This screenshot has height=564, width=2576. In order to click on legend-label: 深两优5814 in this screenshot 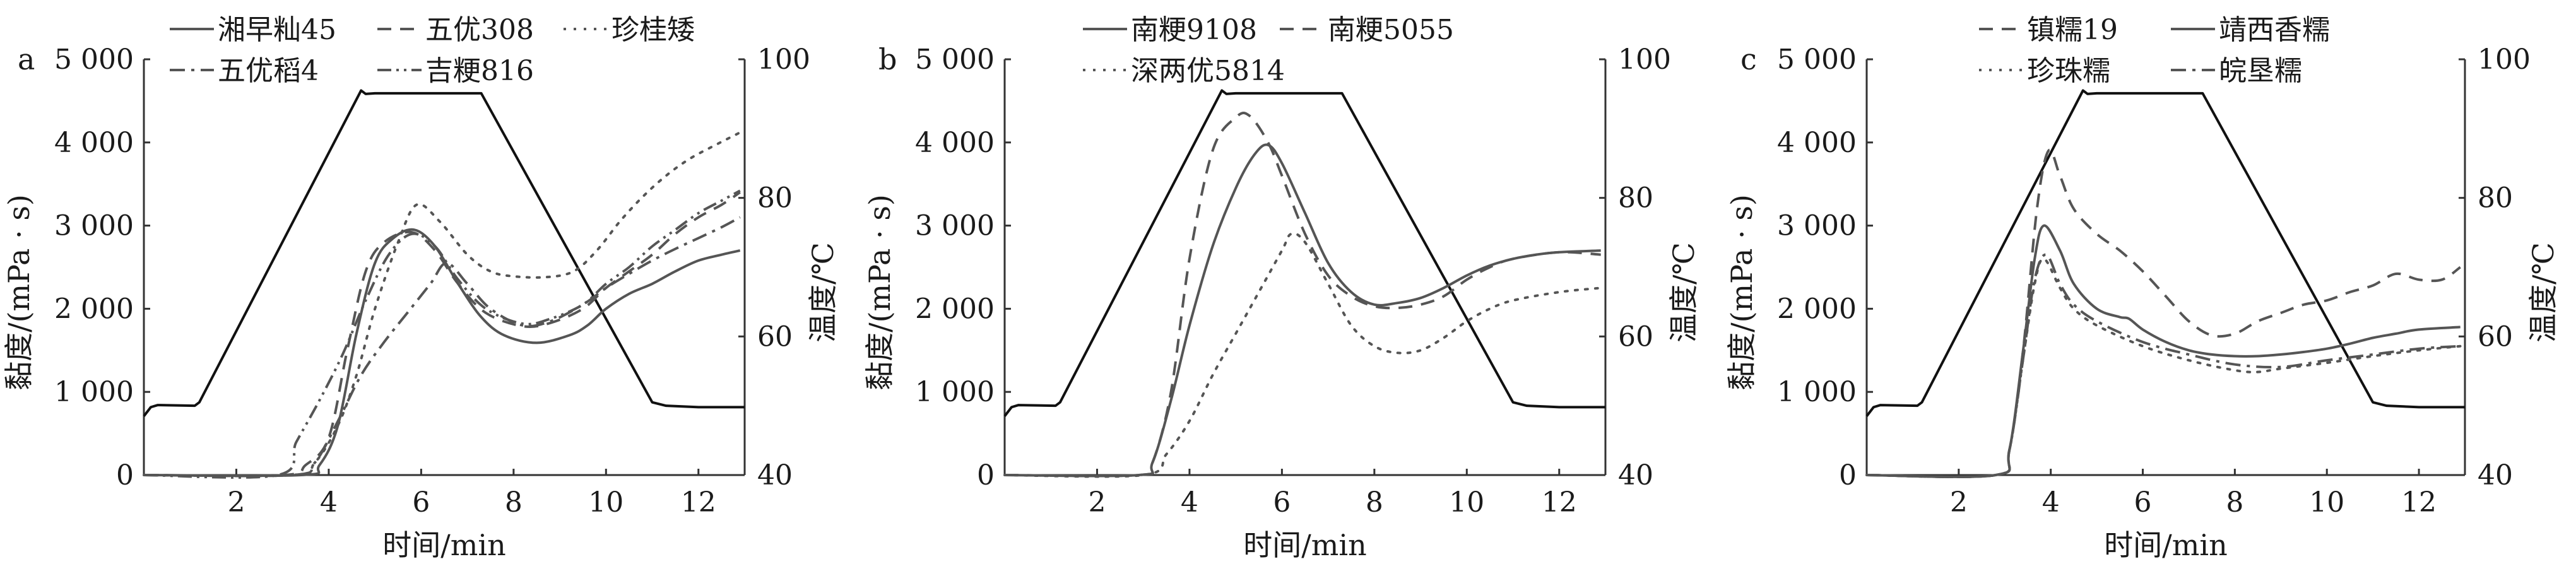, I will do `click(1208, 71)`.